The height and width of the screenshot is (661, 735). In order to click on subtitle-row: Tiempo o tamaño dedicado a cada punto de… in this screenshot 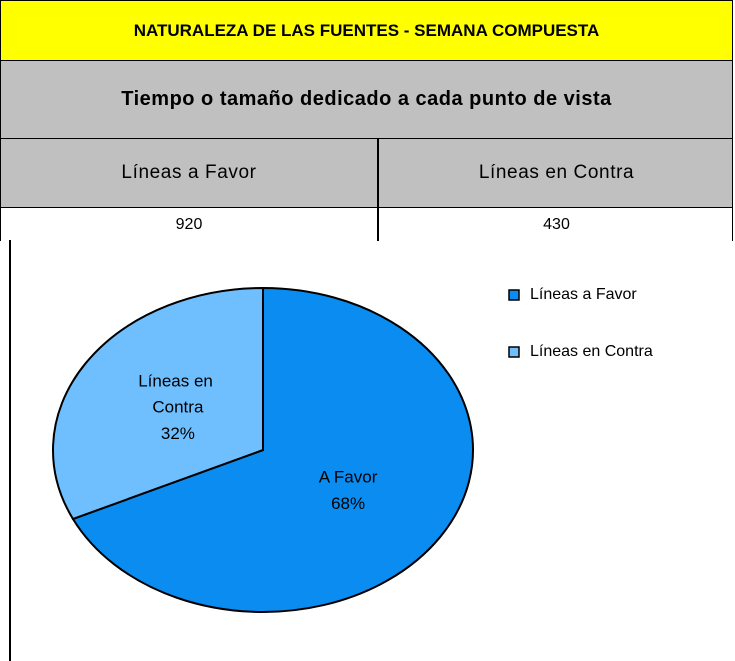, I will do `click(366, 99)`.